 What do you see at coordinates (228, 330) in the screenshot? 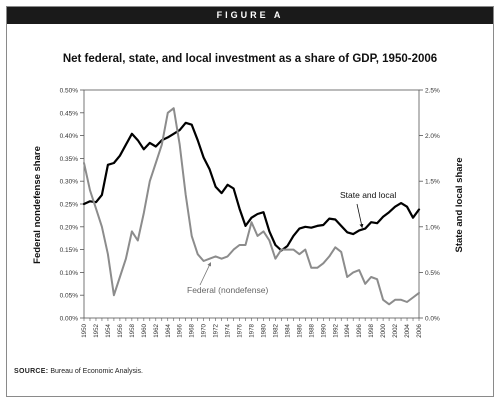
I see `x-tick-label: 1974` at bounding box center [228, 330].